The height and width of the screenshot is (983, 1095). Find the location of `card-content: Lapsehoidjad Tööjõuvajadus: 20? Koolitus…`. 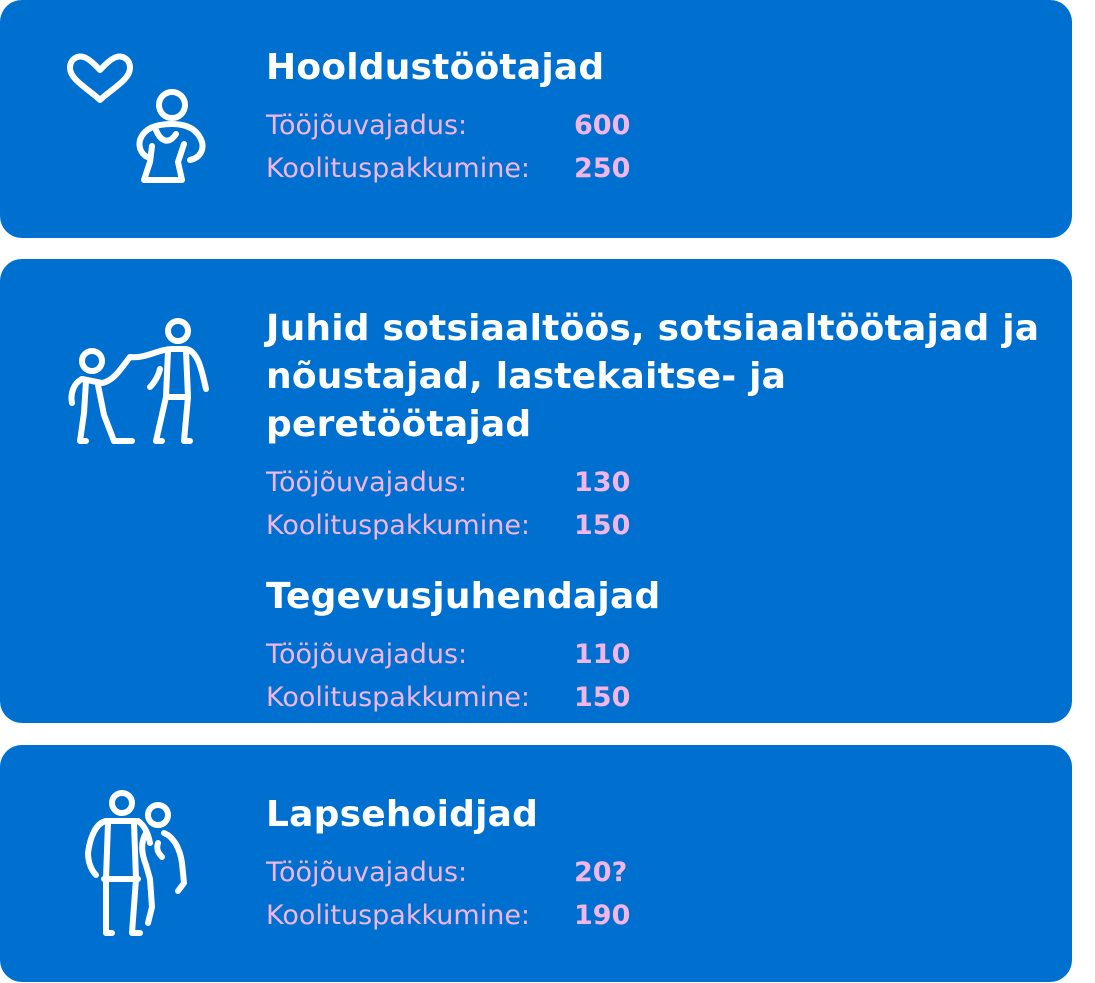

card-content: Lapsehoidjad Tööjõuvajadus: 20? Koolitus… is located at coordinates (654, 864).